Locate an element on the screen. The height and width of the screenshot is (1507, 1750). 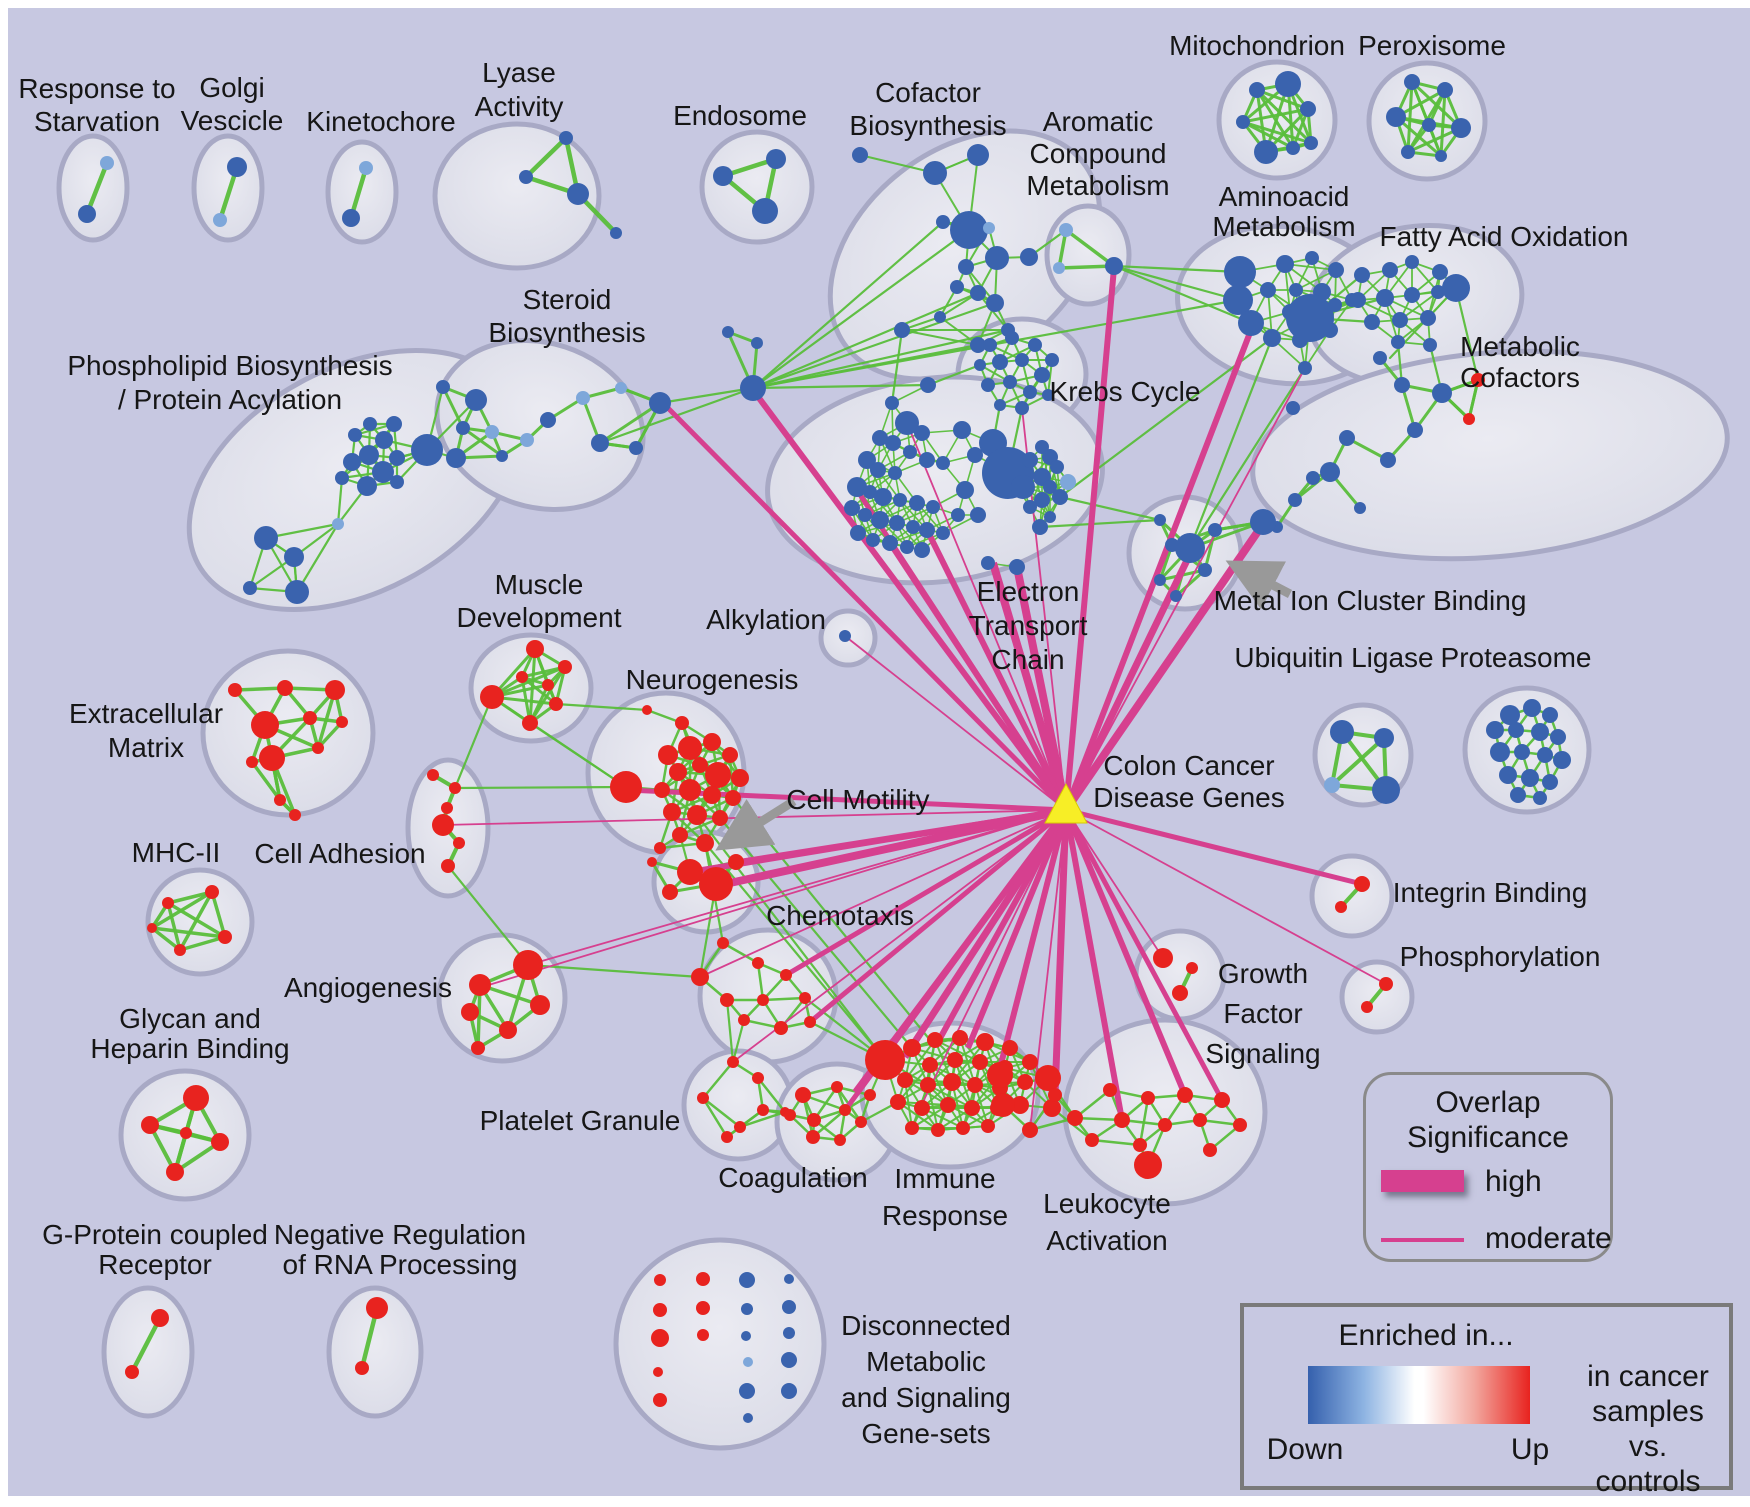
gradient-down-label: Down is located at coordinates (1305, 1449).